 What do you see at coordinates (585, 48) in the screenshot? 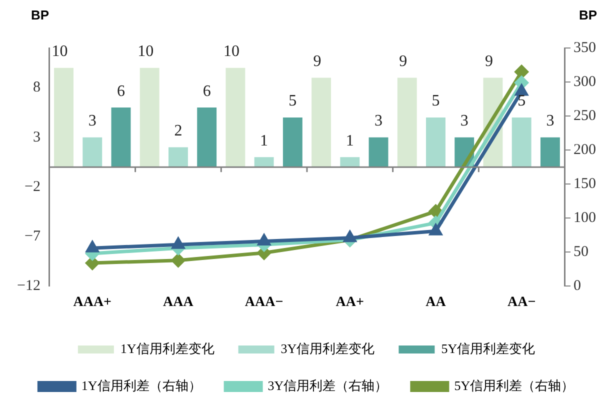
I see `y2-tick-label: 350` at bounding box center [585, 48].